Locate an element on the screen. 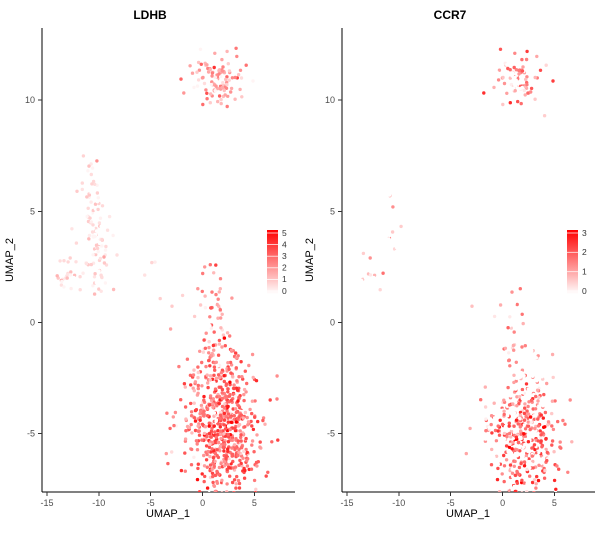 The height and width of the screenshot is (540, 600). expression-color-legend: 0 1 2 3 is located at coordinates (577, 262).